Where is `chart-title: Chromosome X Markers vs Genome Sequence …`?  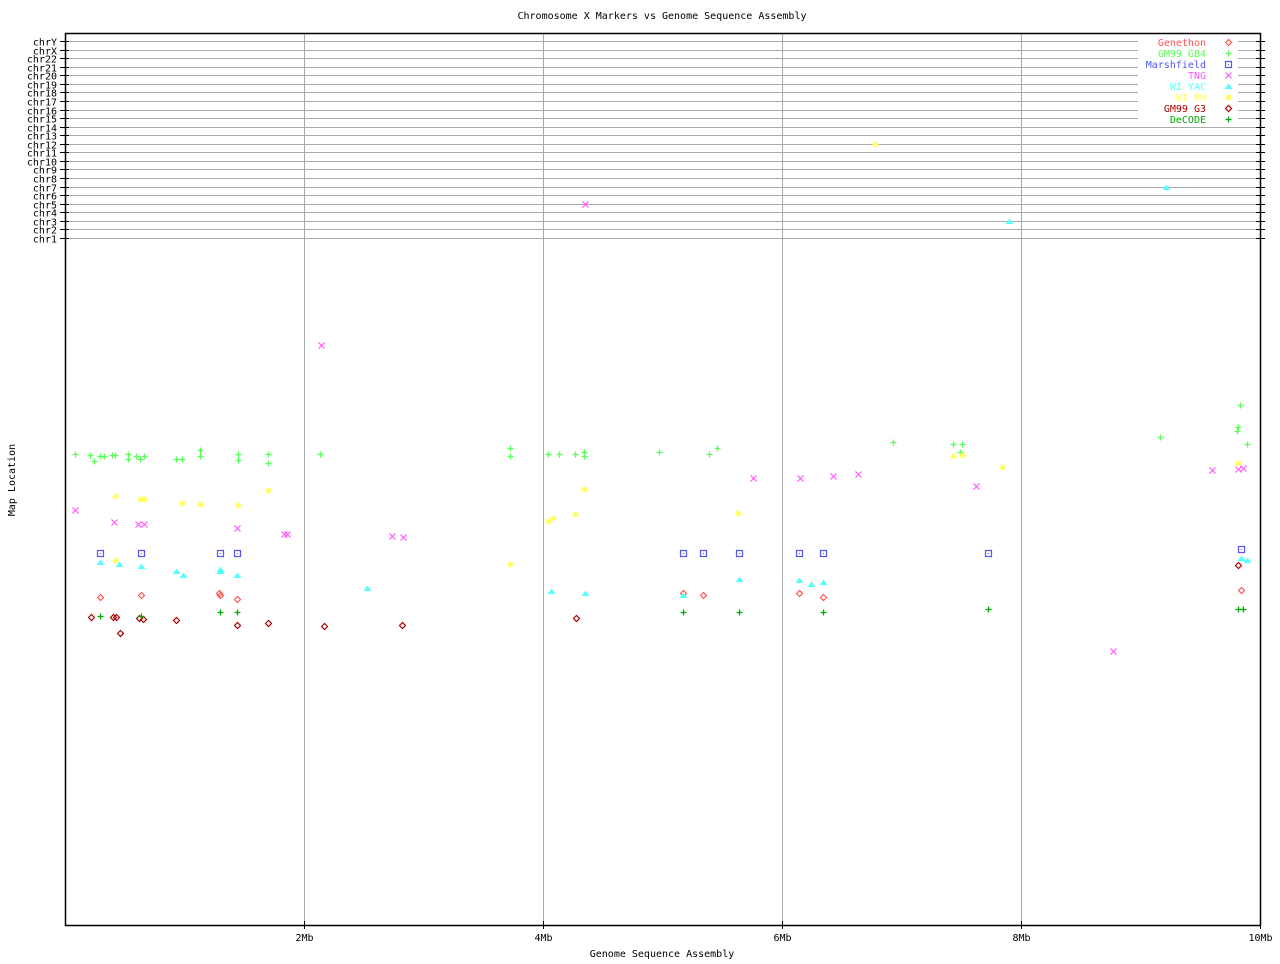
chart-title: Chromosome X Markers vs Genome Sequence … is located at coordinates (662, 16).